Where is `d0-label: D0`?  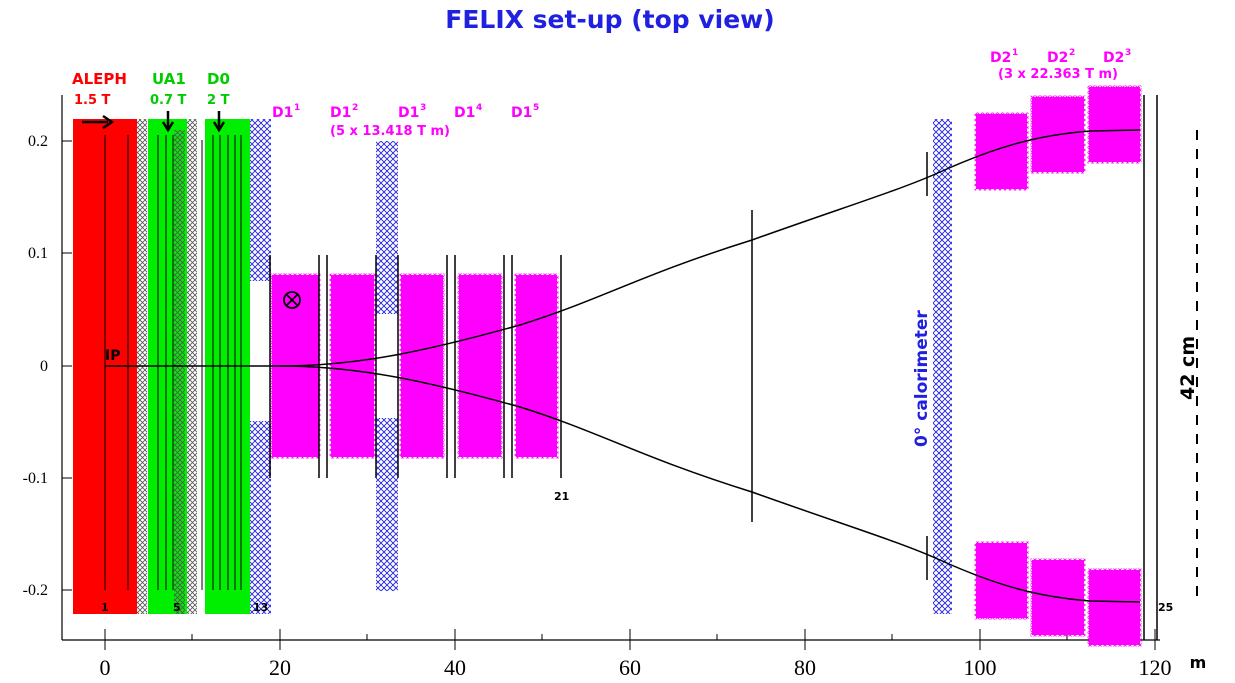 d0-label: D0 is located at coordinates (218, 79).